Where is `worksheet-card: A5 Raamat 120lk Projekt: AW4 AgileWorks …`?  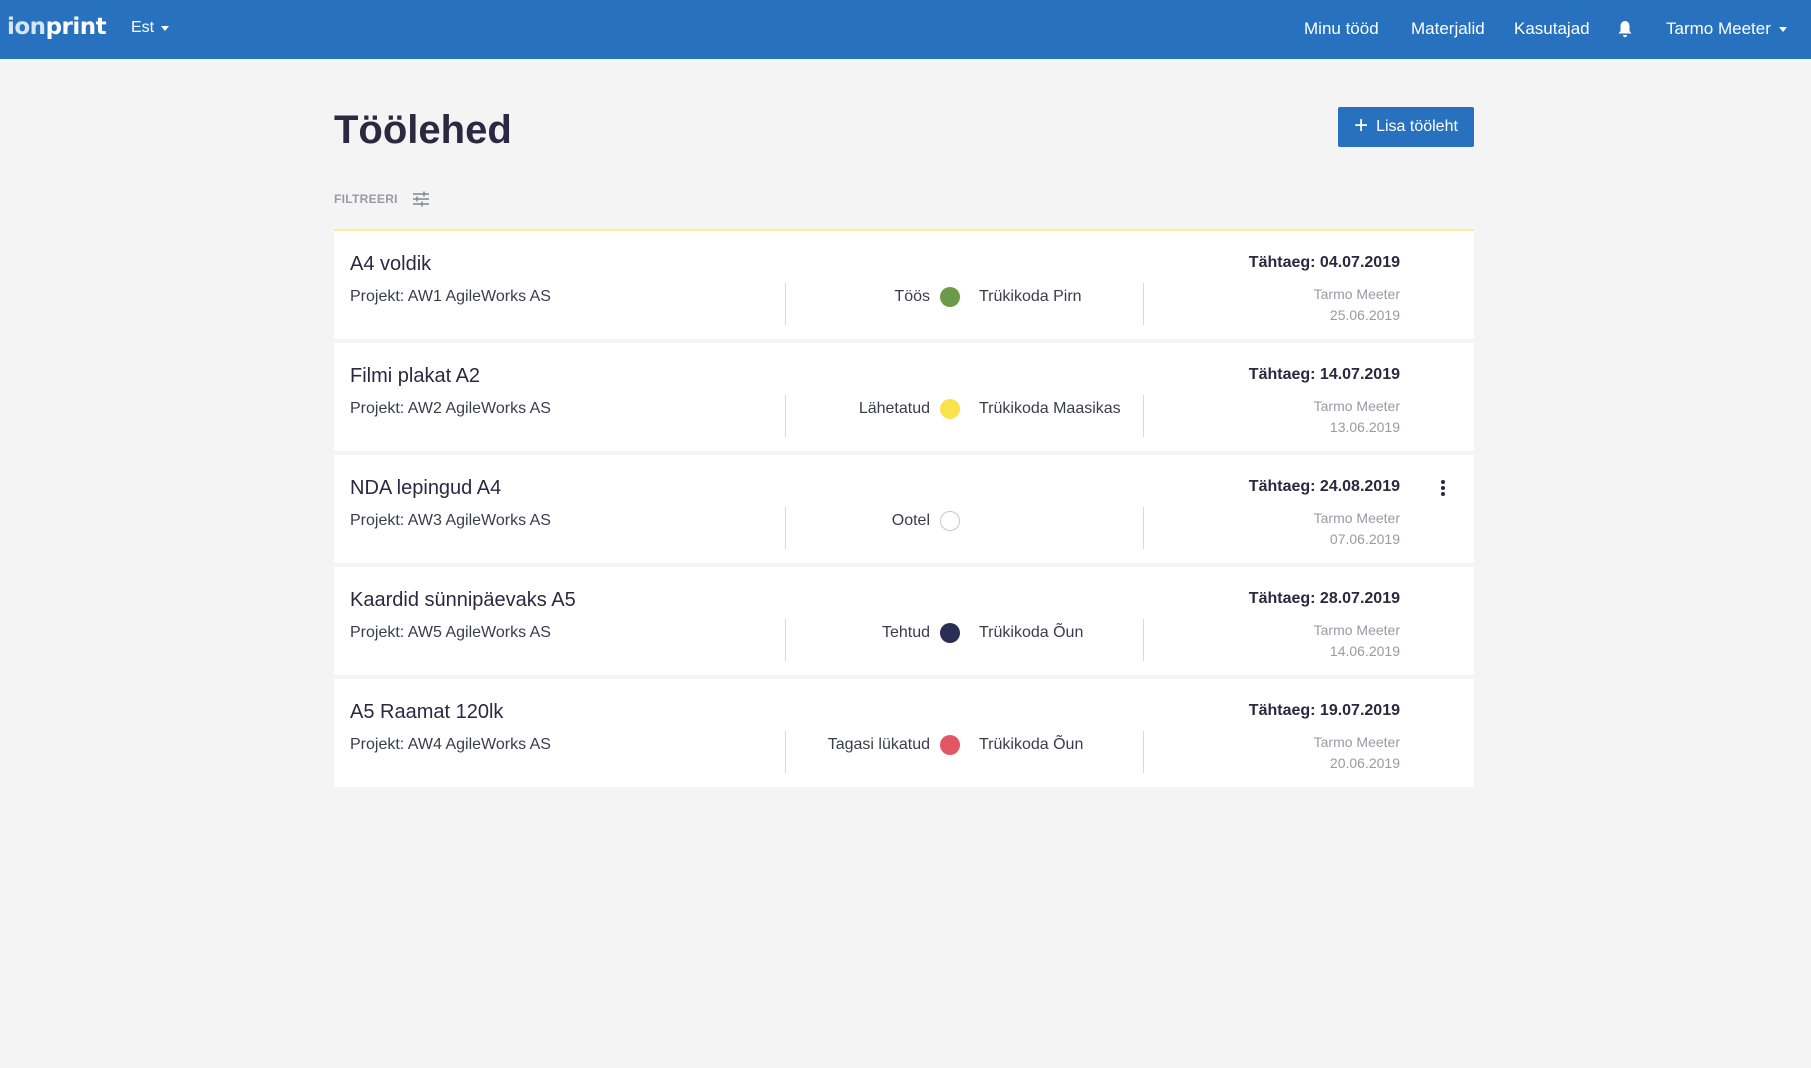 worksheet-card: A5 Raamat 120lk Projekt: AW4 AgileWorks … is located at coordinates (904, 733).